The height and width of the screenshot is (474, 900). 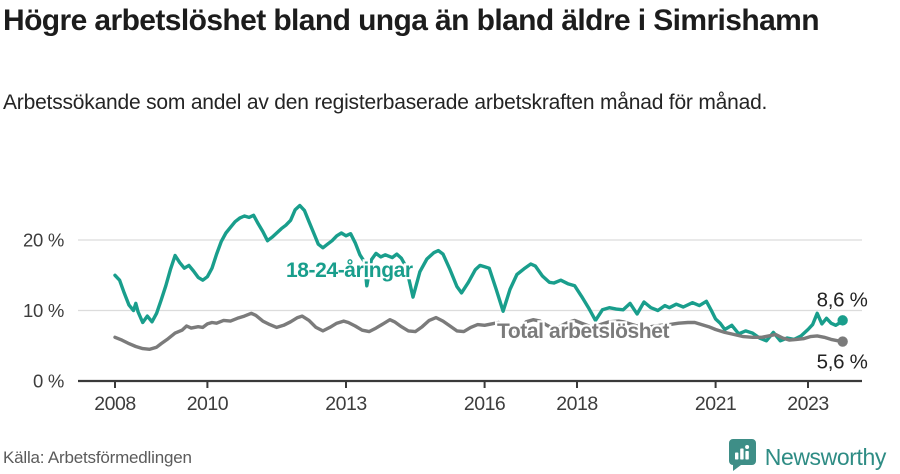 What do you see at coordinates (43, 240) in the screenshot?
I see `y-axis-tick-label: 20 %` at bounding box center [43, 240].